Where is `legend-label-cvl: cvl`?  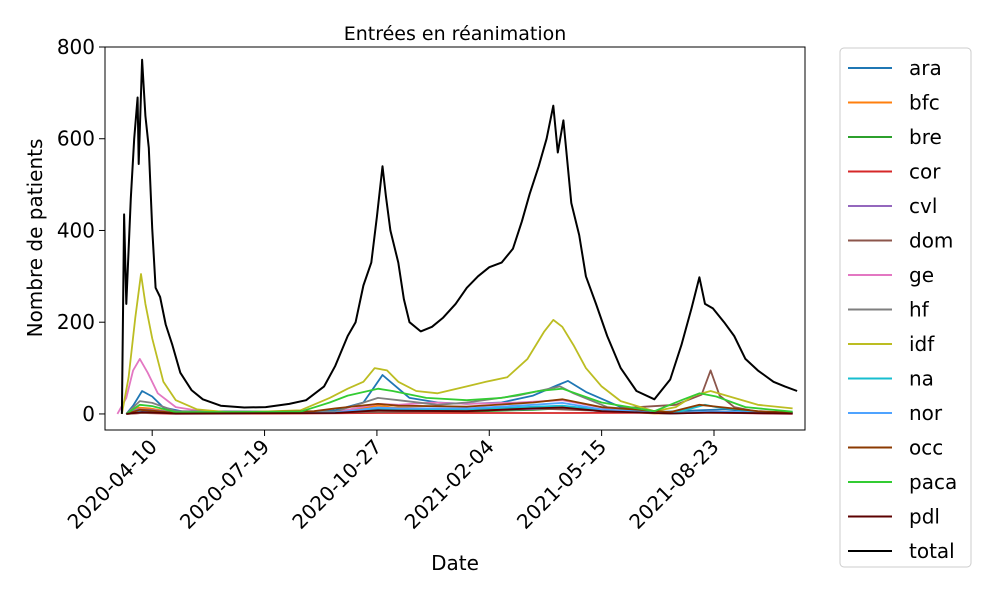
legend-label-cvl: cvl is located at coordinates (923, 206).